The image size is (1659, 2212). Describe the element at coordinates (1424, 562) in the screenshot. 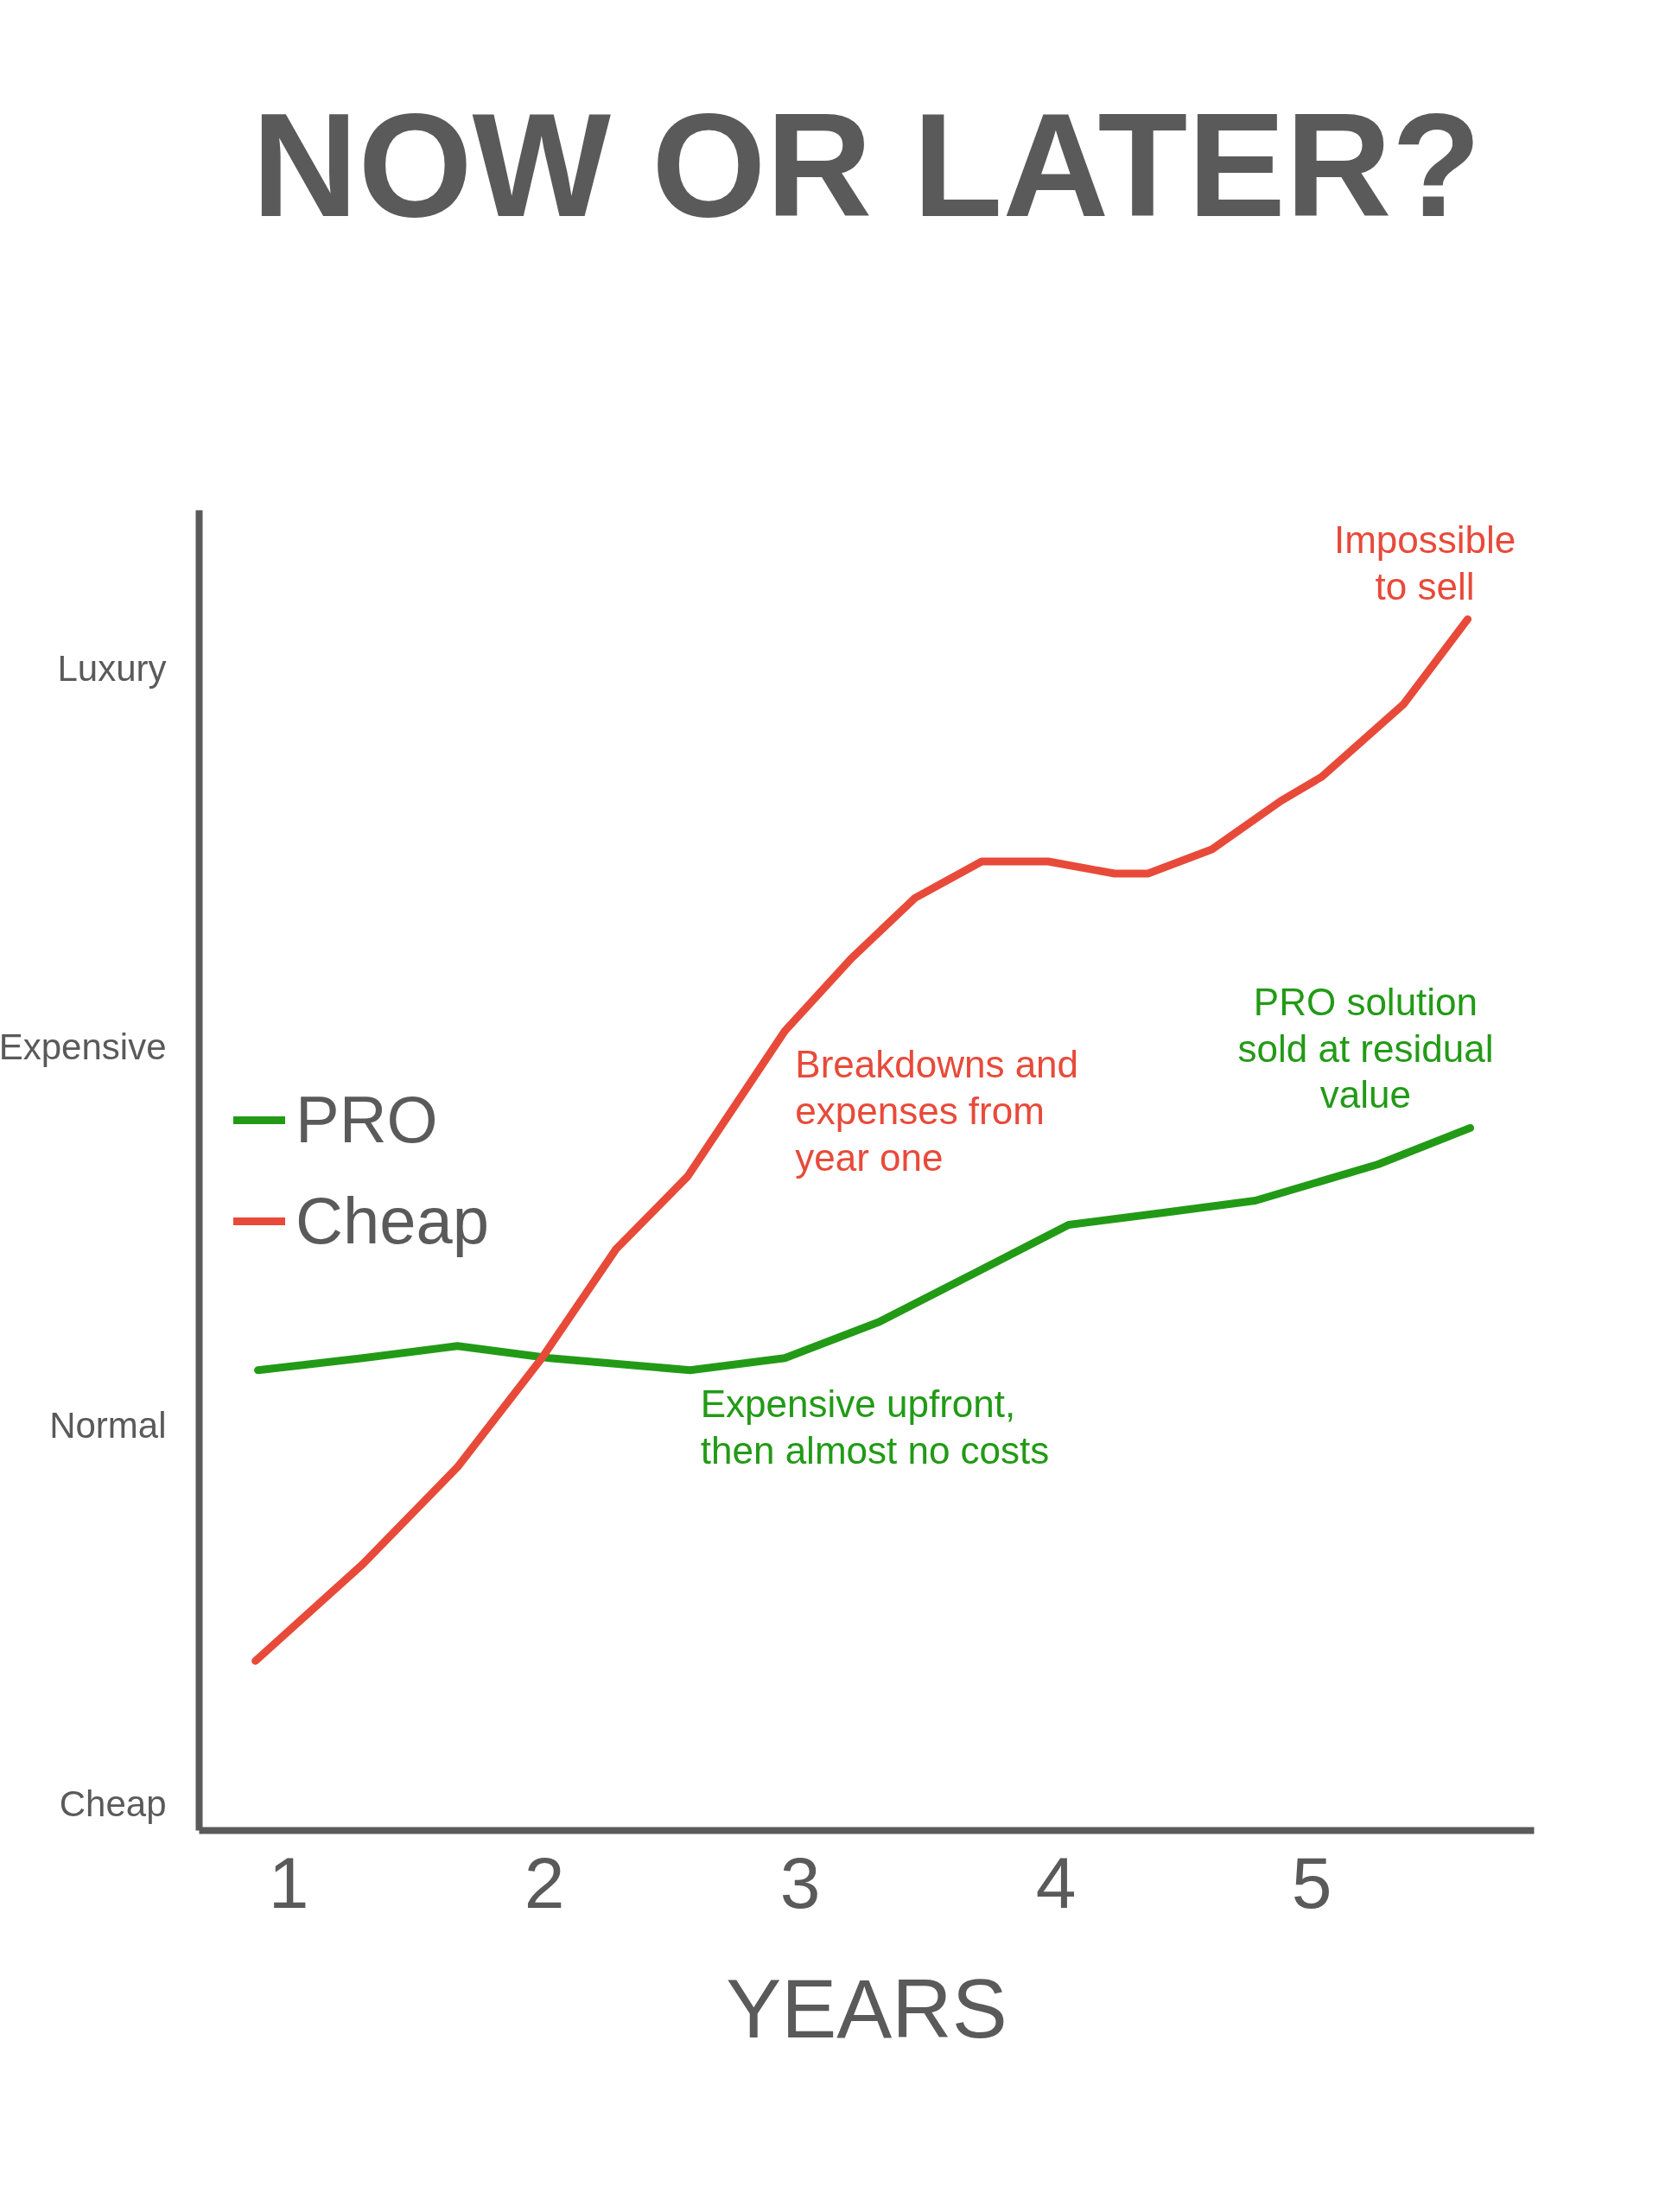

I see `annotation: Impossible to sell` at that location.